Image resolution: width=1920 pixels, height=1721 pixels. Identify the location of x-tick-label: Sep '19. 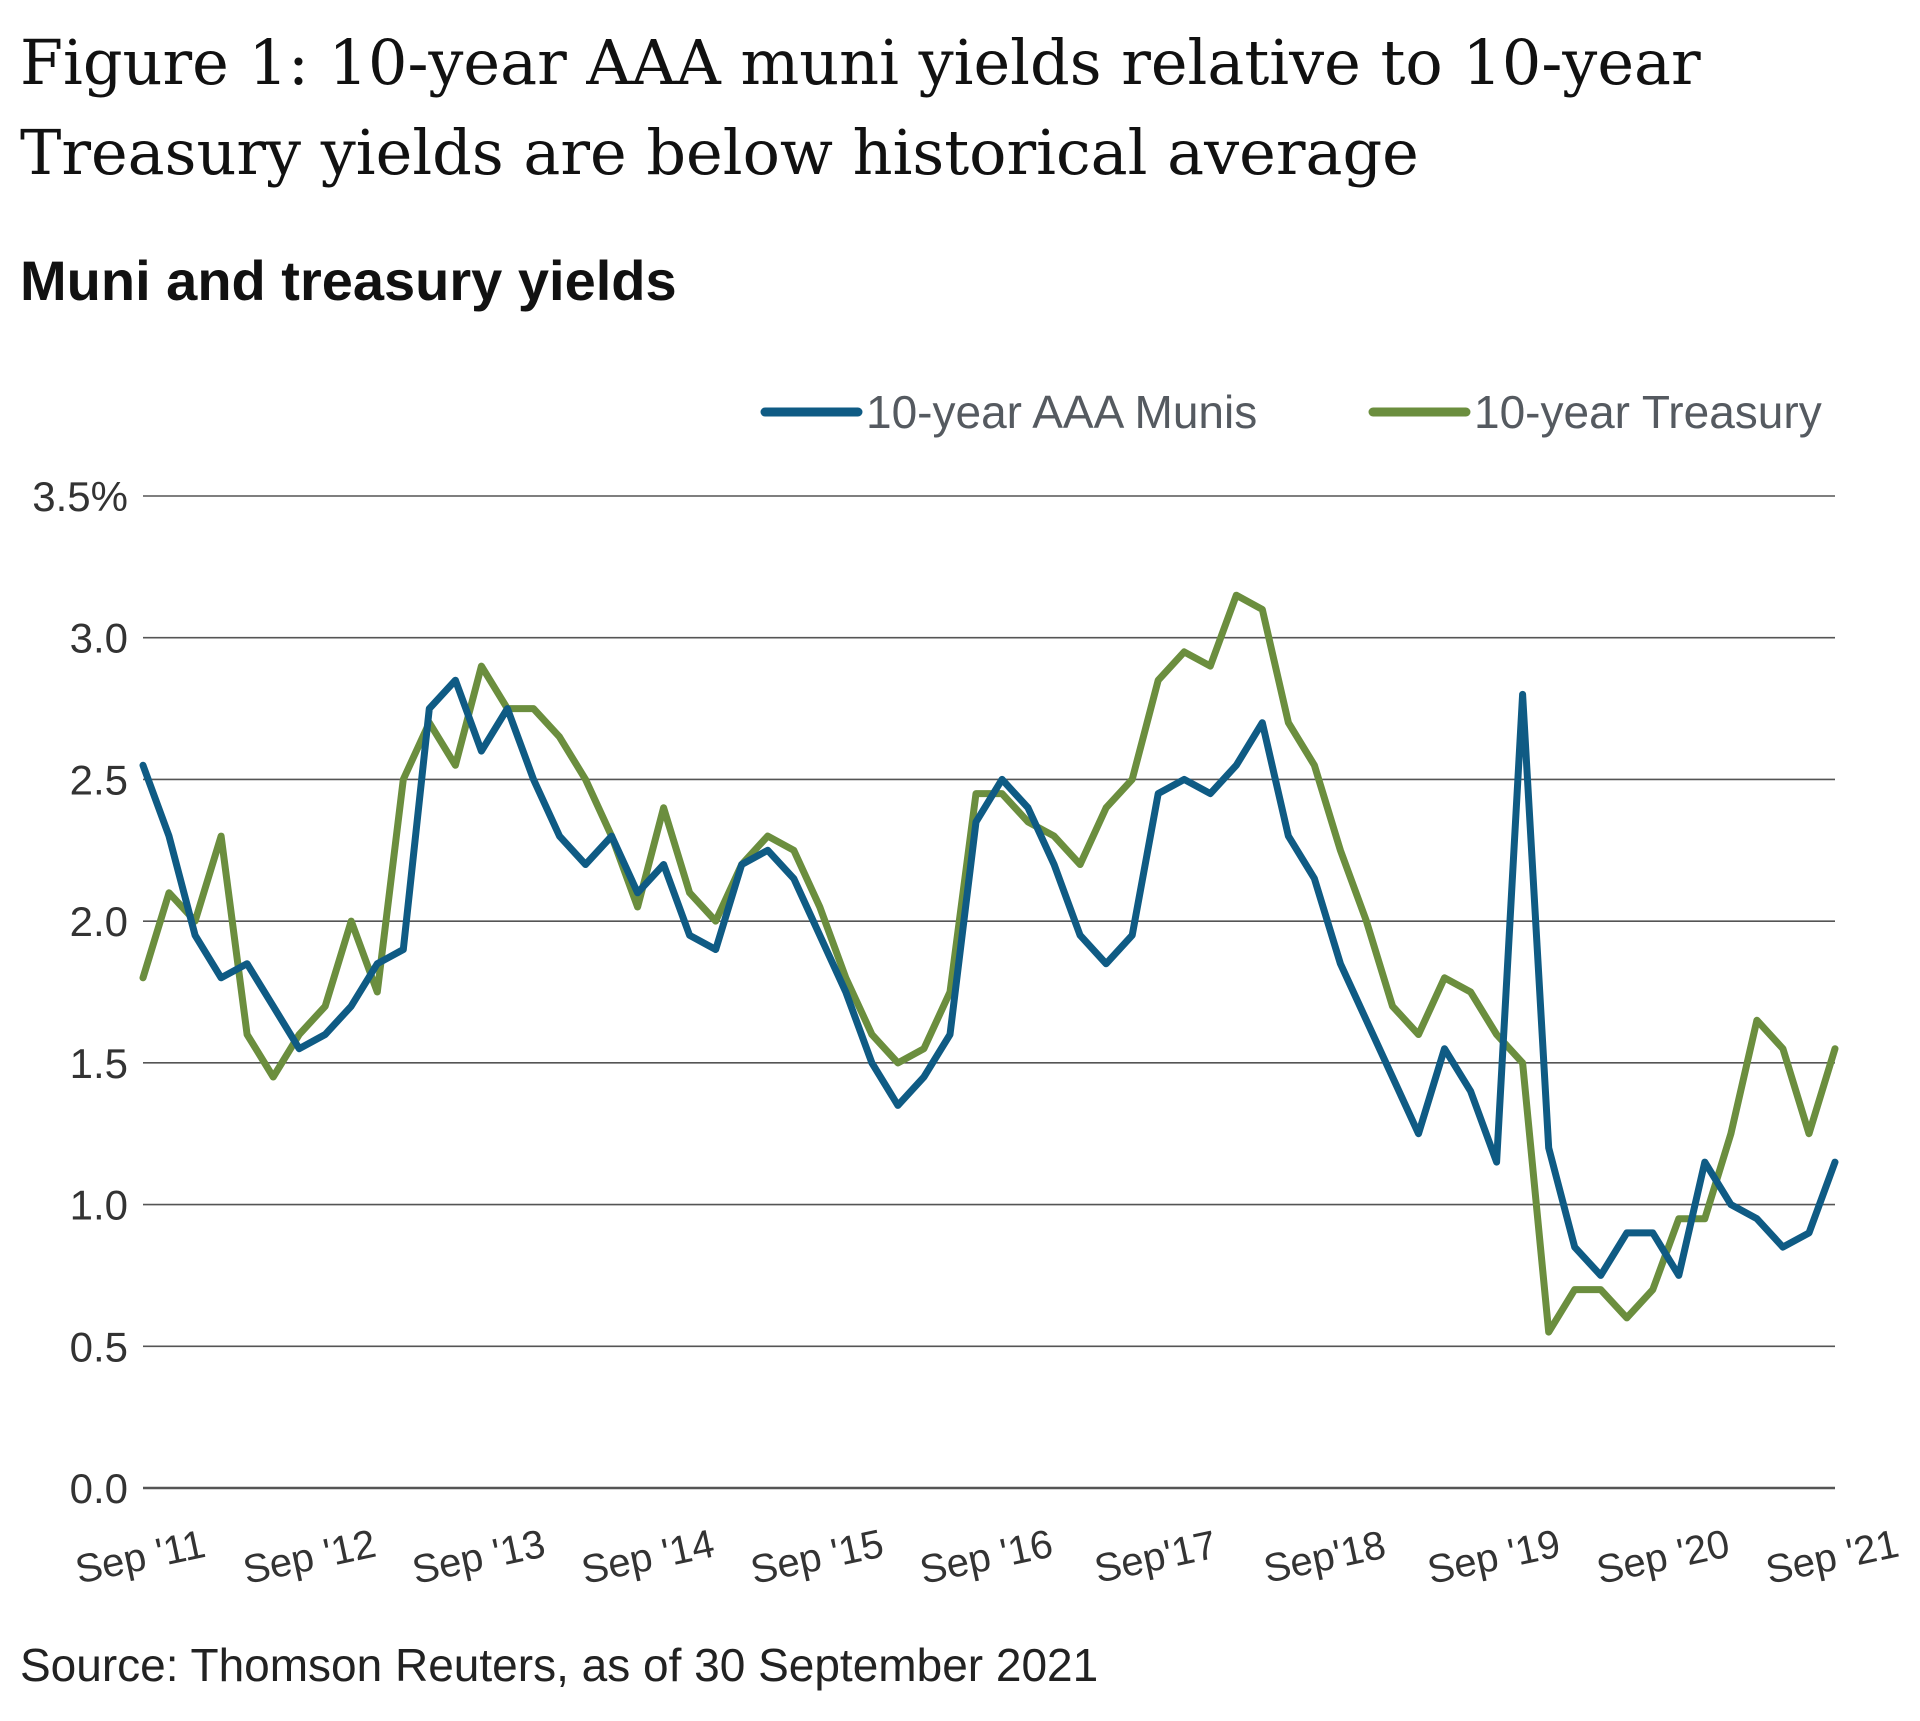
(1494, 1557).